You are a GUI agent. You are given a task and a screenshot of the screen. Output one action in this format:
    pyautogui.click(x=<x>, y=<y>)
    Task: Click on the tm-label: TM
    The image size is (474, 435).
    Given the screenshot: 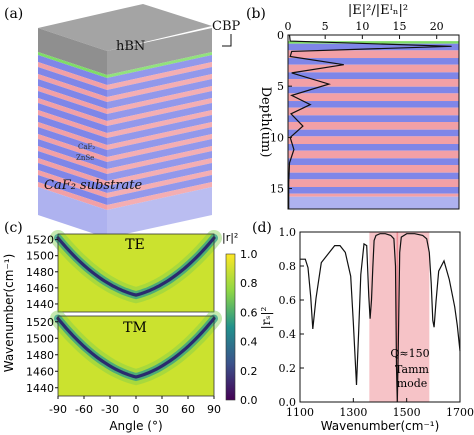 What is the action you would take?
    pyautogui.click(x=135, y=328)
    